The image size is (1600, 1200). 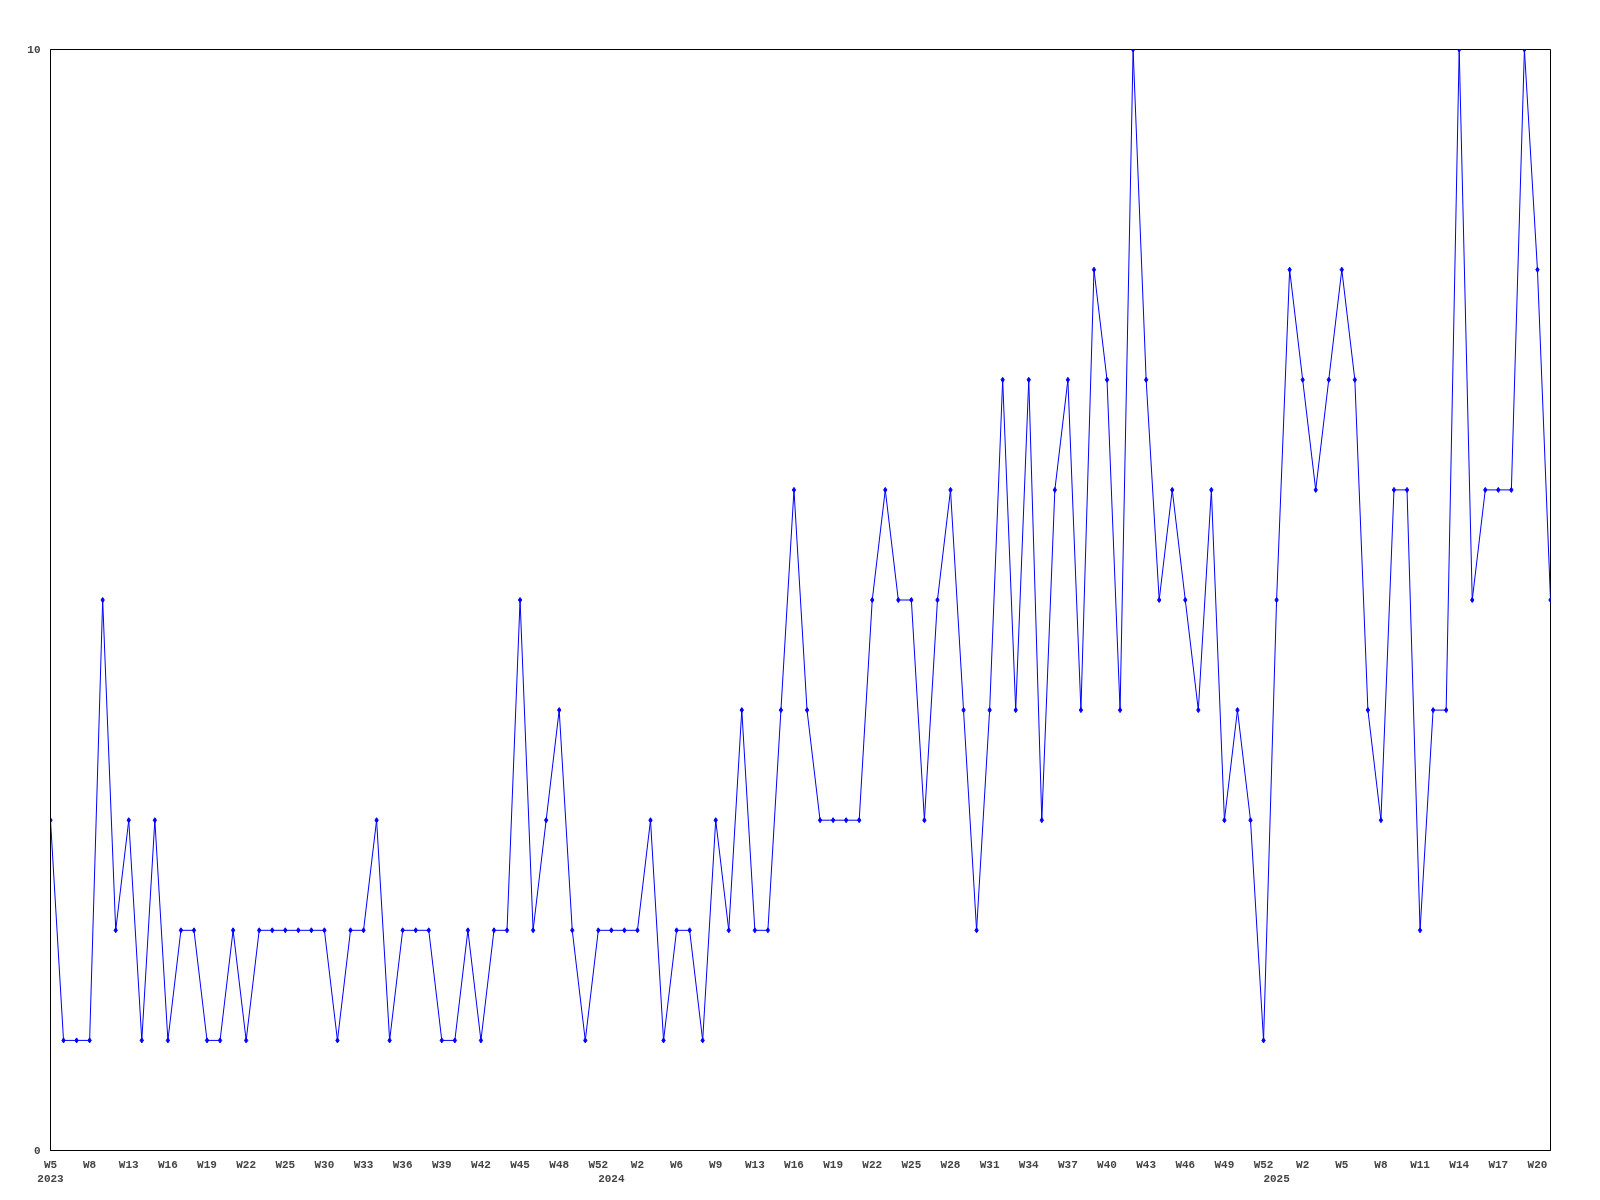 What do you see at coordinates (1067, 1164) in the screenshot?
I see `x-tick-label: W37` at bounding box center [1067, 1164].